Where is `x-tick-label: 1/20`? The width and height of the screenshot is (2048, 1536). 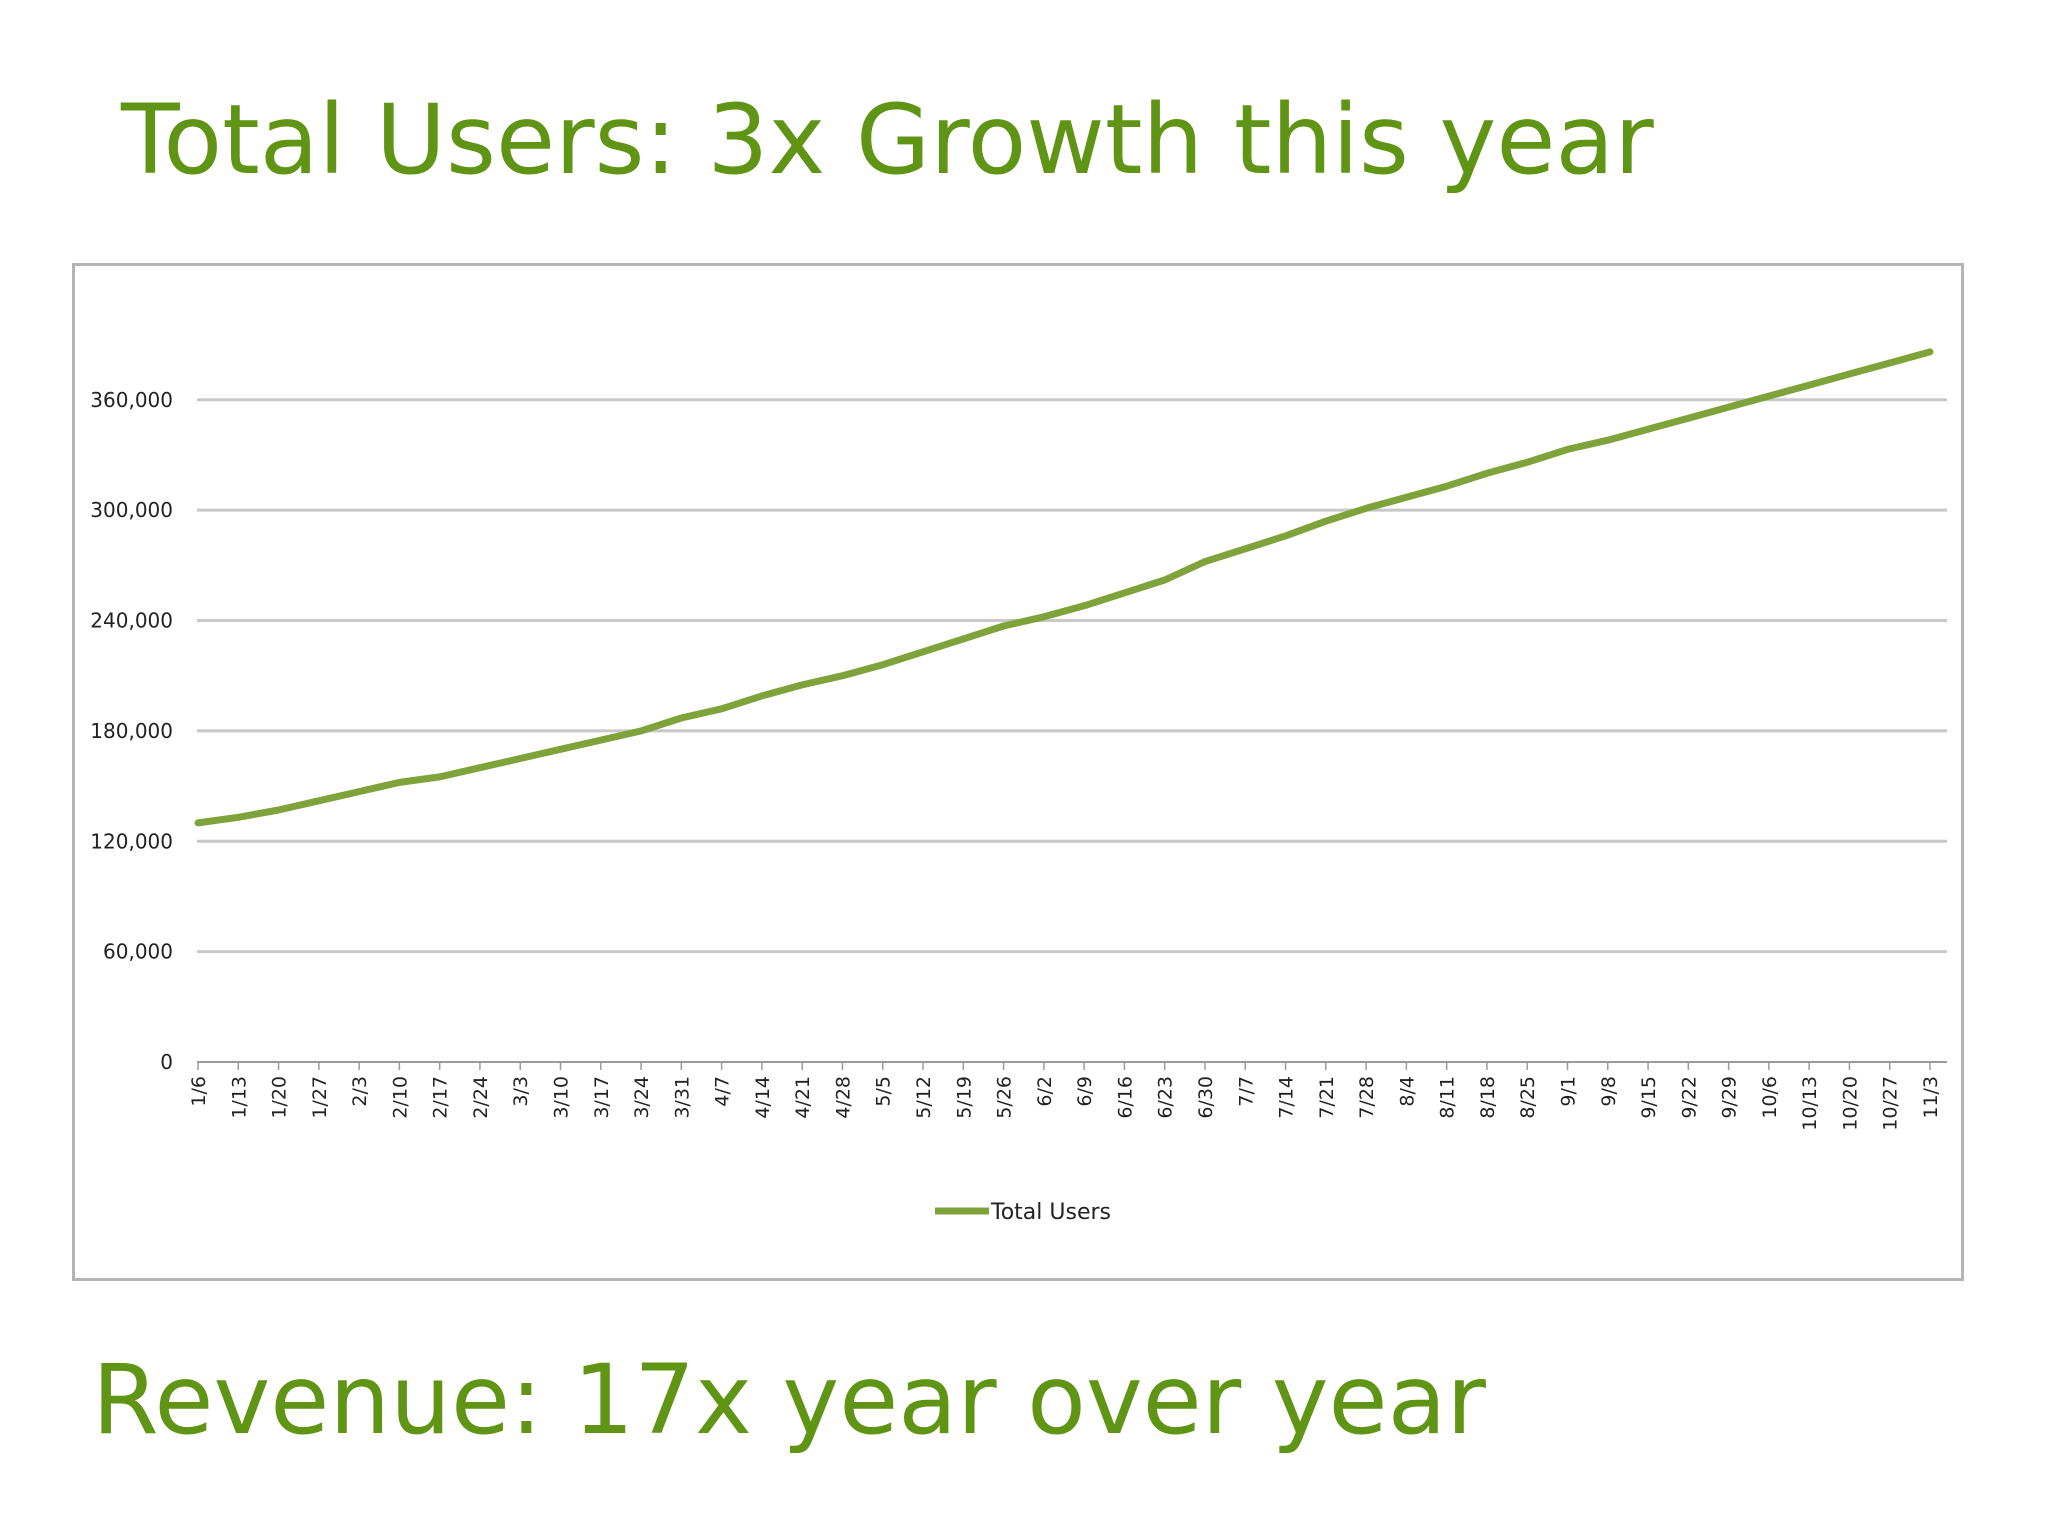
x-tick-label: 1/20 is located at coordinates (280, 1097).